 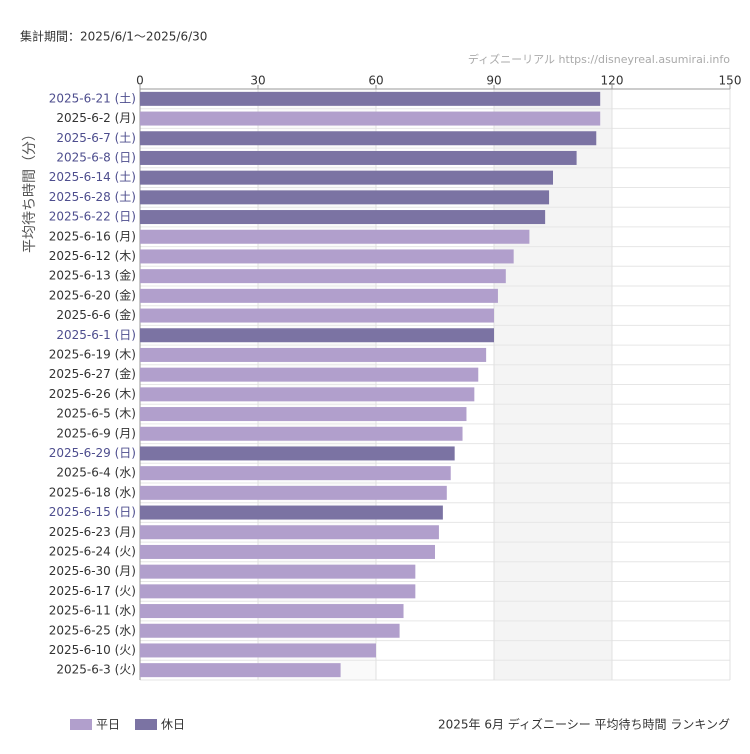 What do you see at coordinates (92, 512) in the screenshot?
I see `y-tick-label: 2025-6-15 (日)` at bounding box center [92, 512].